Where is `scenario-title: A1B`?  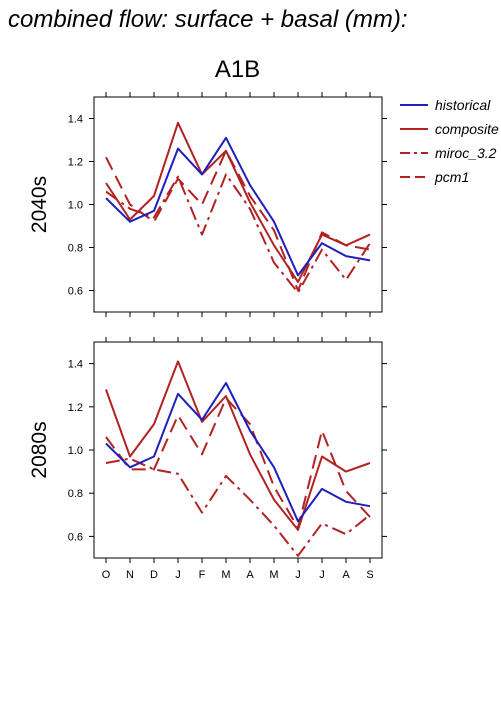 scenario-title: A1B is located at coordinates (237, 69).